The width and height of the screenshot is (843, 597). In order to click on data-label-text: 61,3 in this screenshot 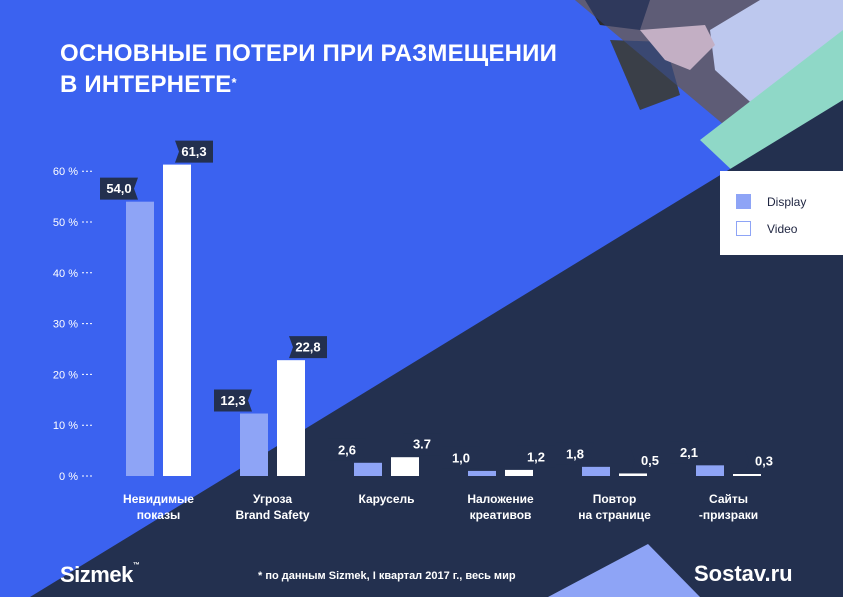, I will do `click(193, 151)`.